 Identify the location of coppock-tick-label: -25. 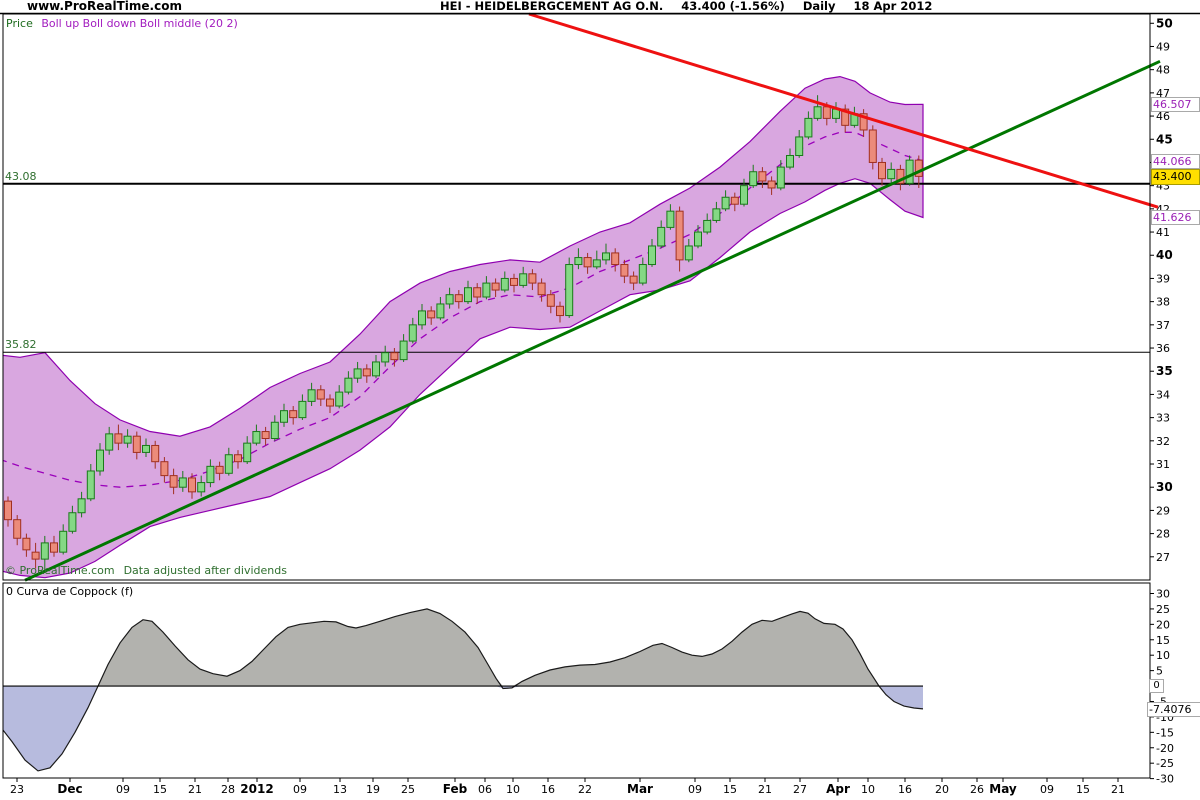
(1165, 763).